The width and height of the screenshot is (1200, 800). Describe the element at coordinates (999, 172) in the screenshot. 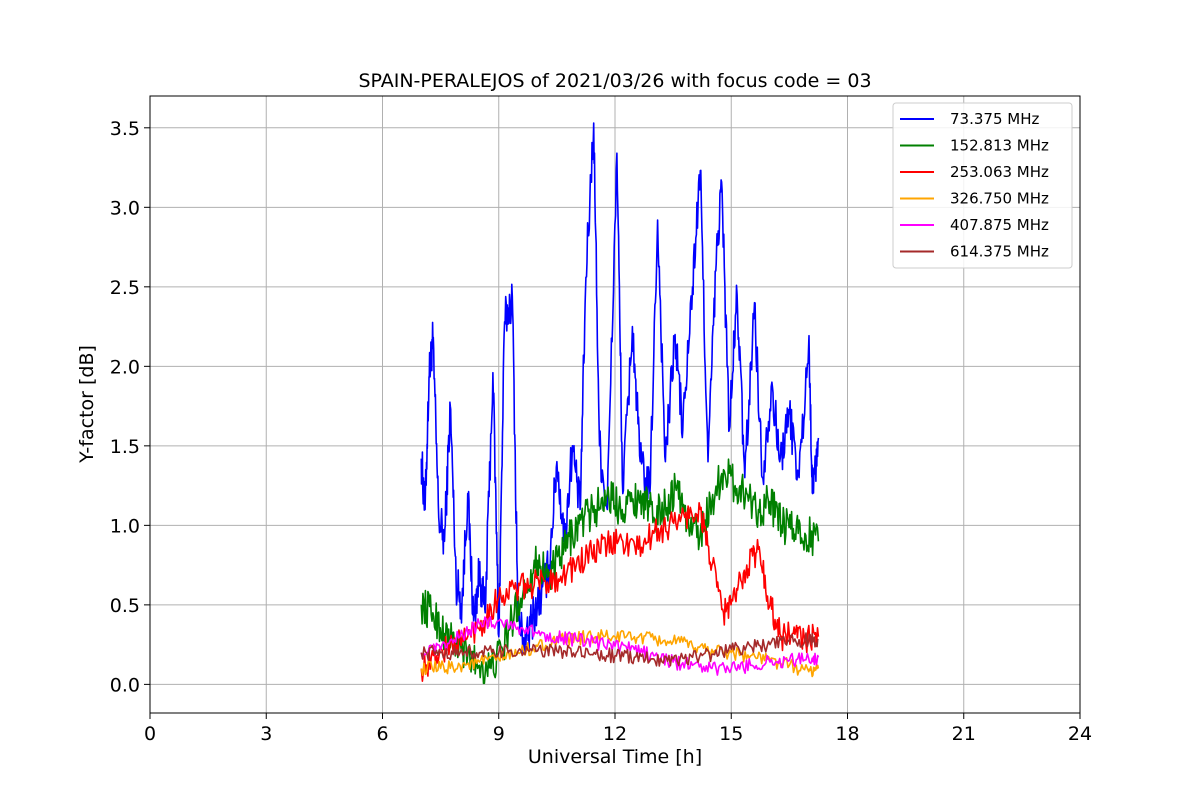

I see `legend-entry-2: 253.063 MHz` at that location.